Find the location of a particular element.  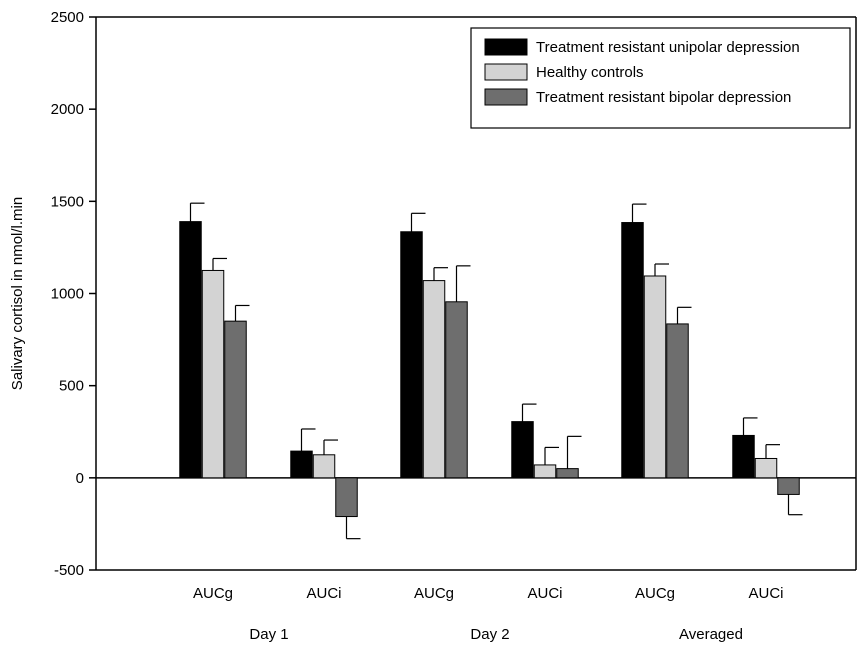

x-group-label: Day 1 is located at coordinates (268, 634).